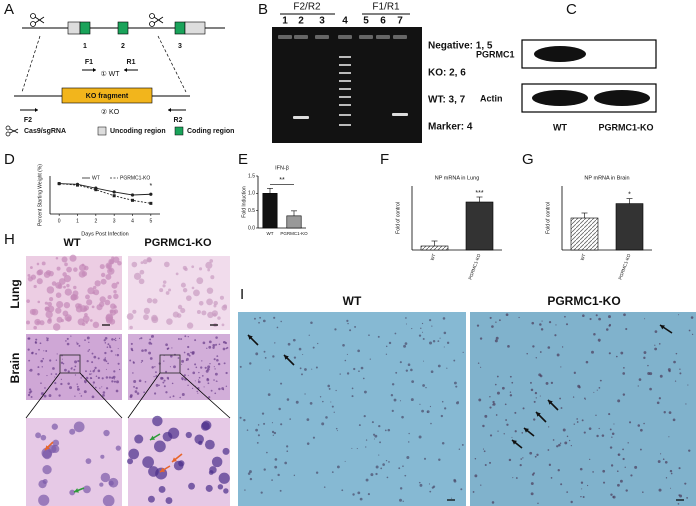 This screenshot has width=696, height=506. What do you see at coordinates (322, 37) in the screenshot?
I see `gel-well` at bounding box center [322, 37].